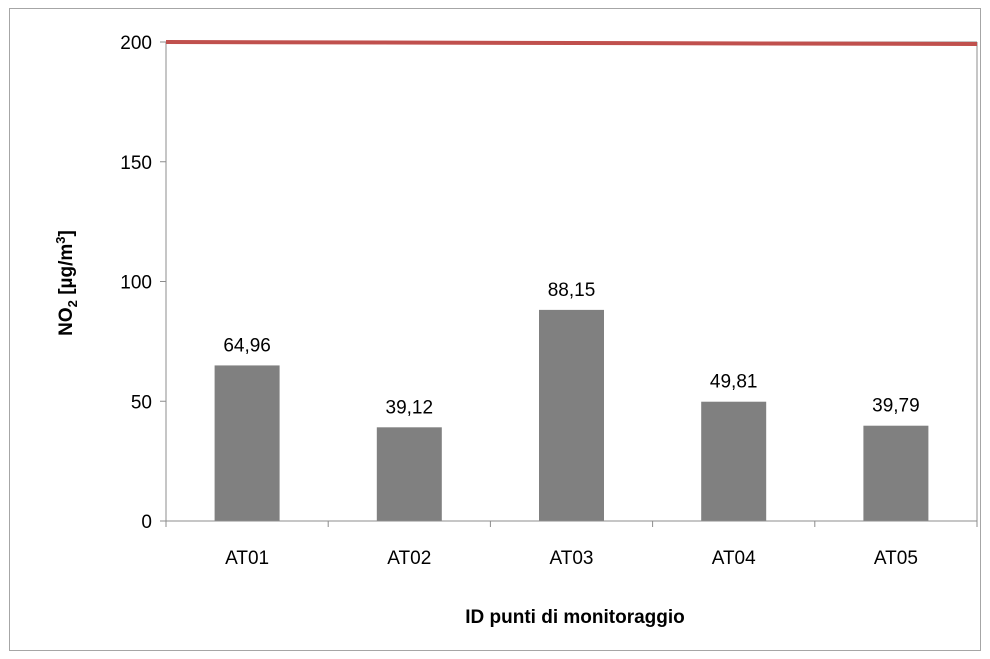 The image size is (990, 659). Describe the element at coordinates (896, 558) in the screenshot. I see `x-tick-label: AT05` at that location.